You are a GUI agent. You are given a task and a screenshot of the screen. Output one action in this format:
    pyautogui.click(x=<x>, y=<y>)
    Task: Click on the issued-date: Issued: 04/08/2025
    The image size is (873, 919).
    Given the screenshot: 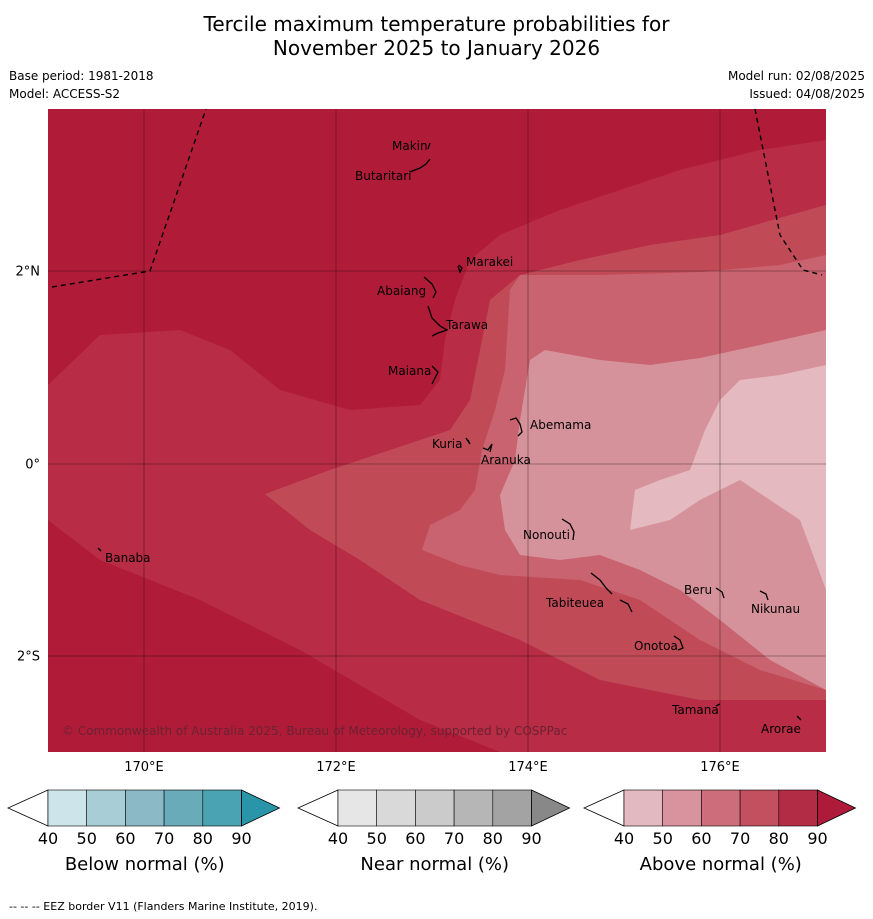 What is the action you would take?
    pyautogui.click(x=807, y=94)
    